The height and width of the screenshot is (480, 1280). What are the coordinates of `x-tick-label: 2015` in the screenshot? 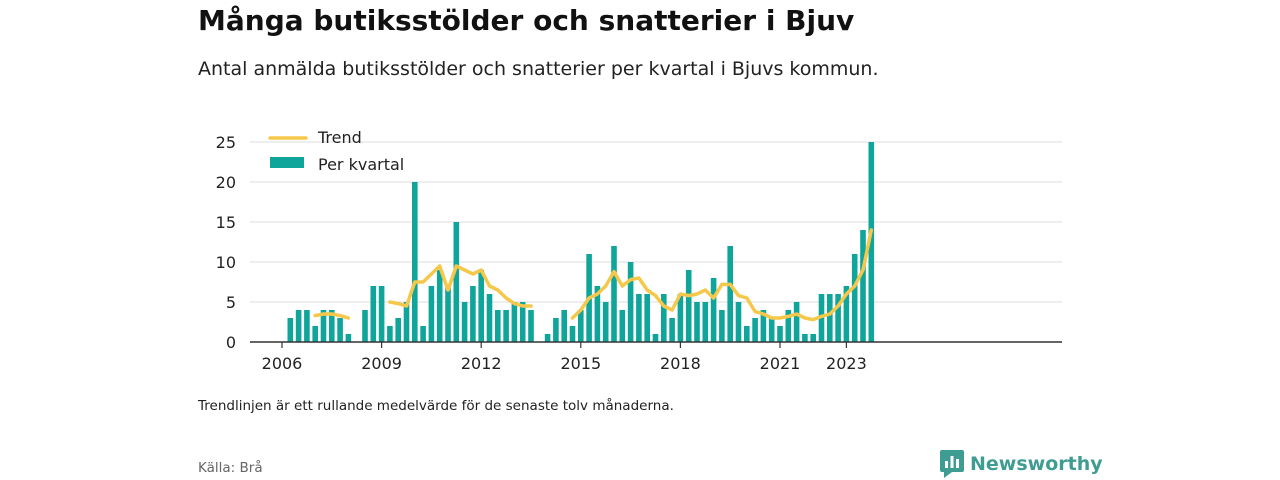 It's located at (580, 363).